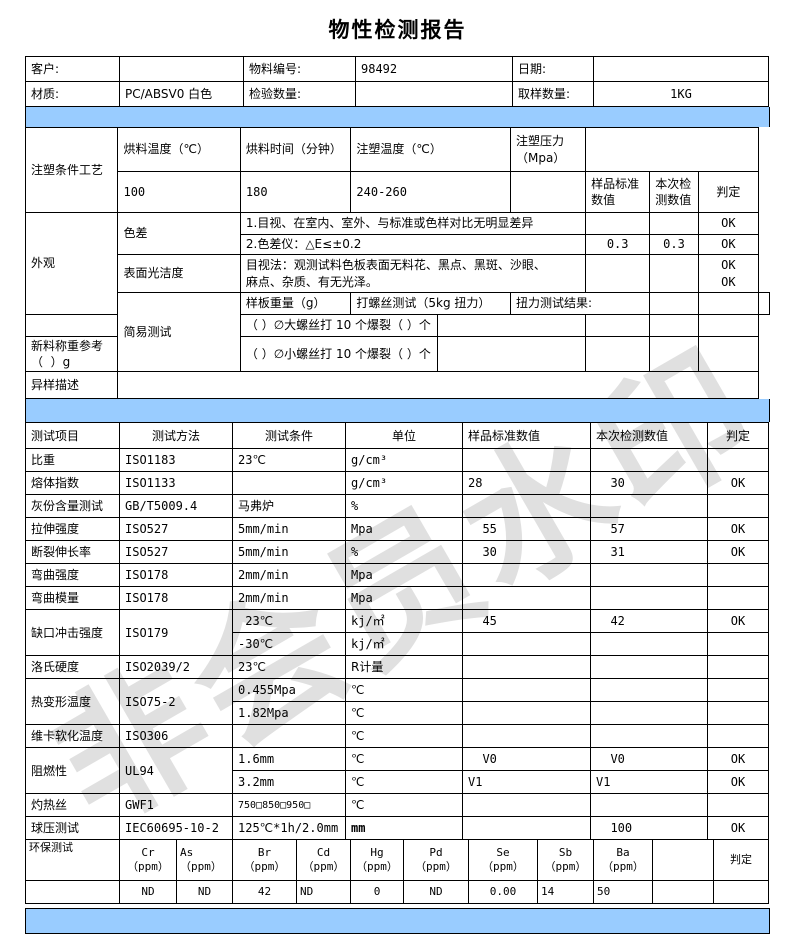 The width and height of the screenshot is (793, 951). What do you see at coordinates (176, 667) in the screenshot?
I see `table-cell: ISO2039/2` at bounding box center [176, 667].